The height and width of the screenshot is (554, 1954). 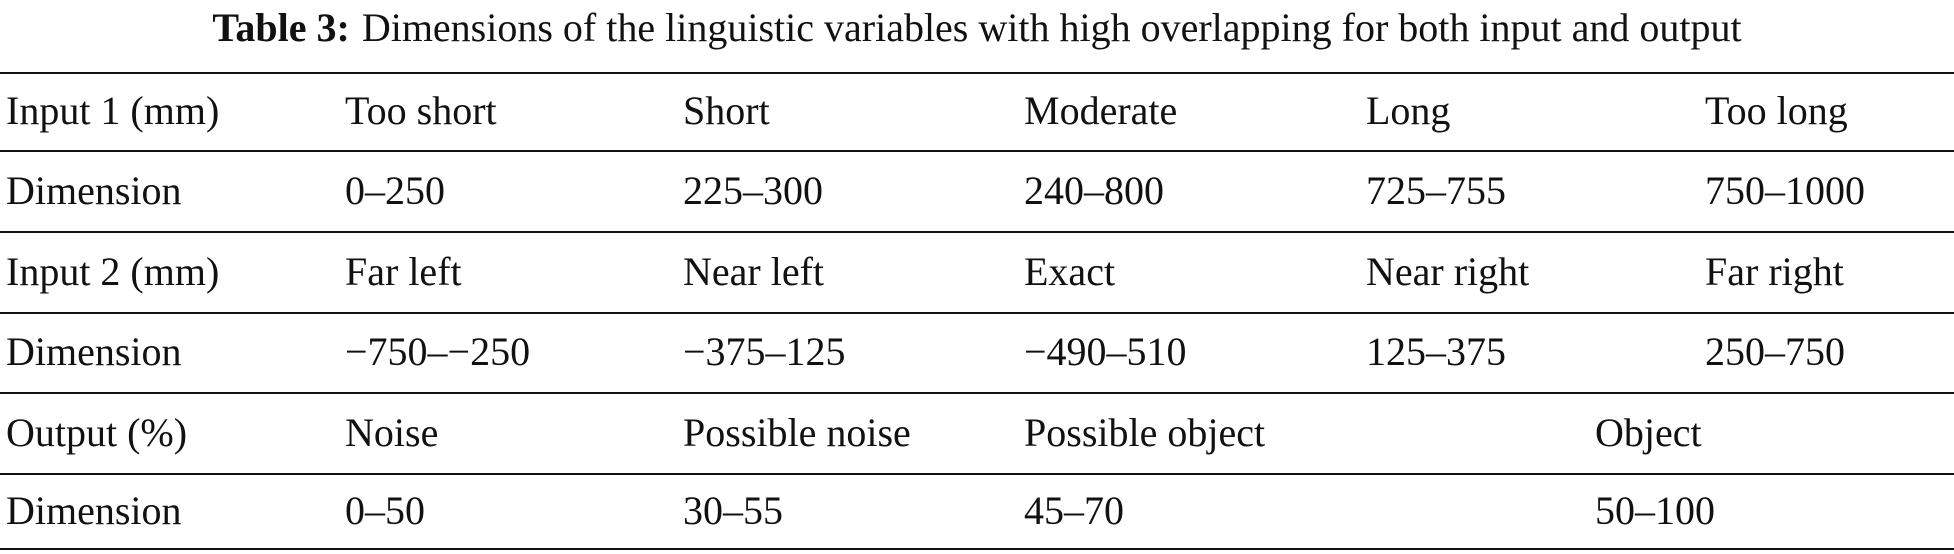 What do you see at coordinates (385, 510) in the screenshot?
I see `cell: 0–50` at bounding box center [385, 510].